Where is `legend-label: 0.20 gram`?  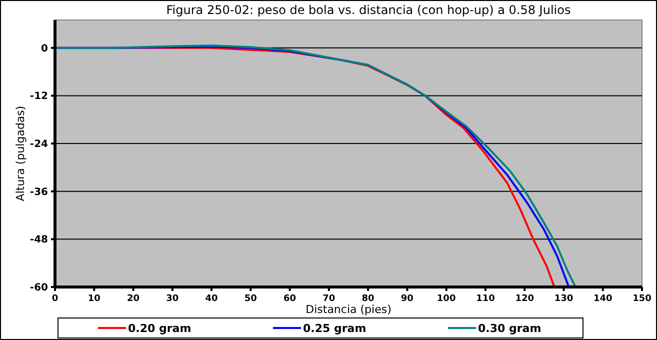
legend-label: 0.20 gram is located at coordinates (160, 328).